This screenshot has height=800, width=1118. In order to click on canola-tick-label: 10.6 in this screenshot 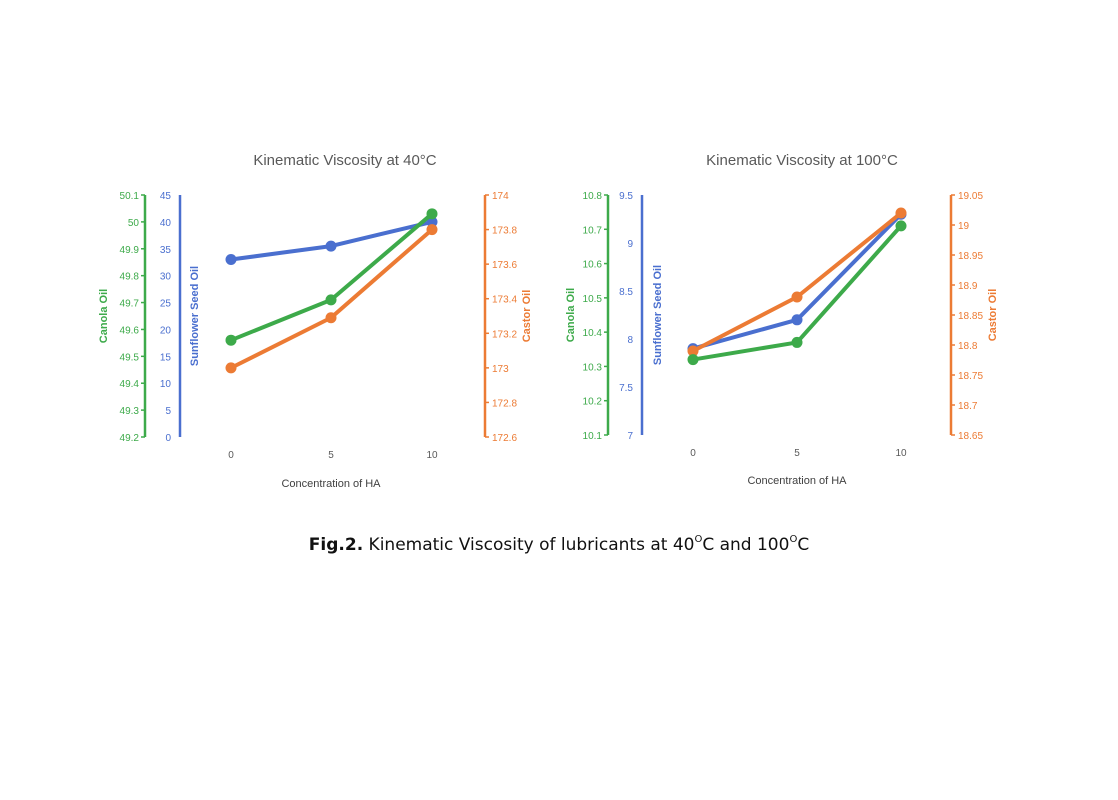, I will do `click(593, 265)`.